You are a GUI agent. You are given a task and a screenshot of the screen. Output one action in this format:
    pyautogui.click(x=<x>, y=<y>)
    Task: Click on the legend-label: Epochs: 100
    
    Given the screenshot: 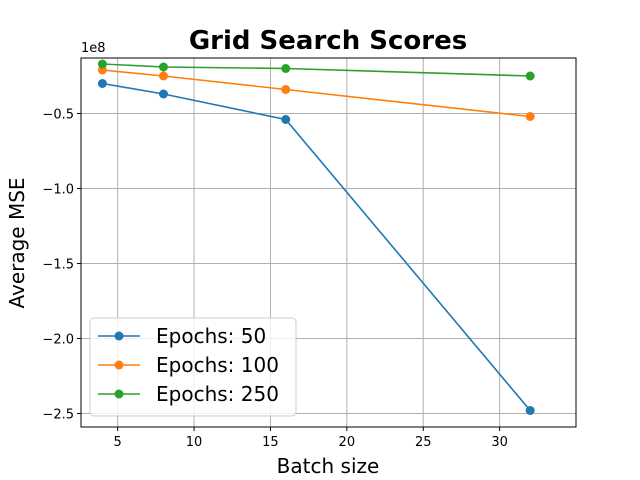 What is the action you would take?
    pyautogui.click(x=217, y=365)
    